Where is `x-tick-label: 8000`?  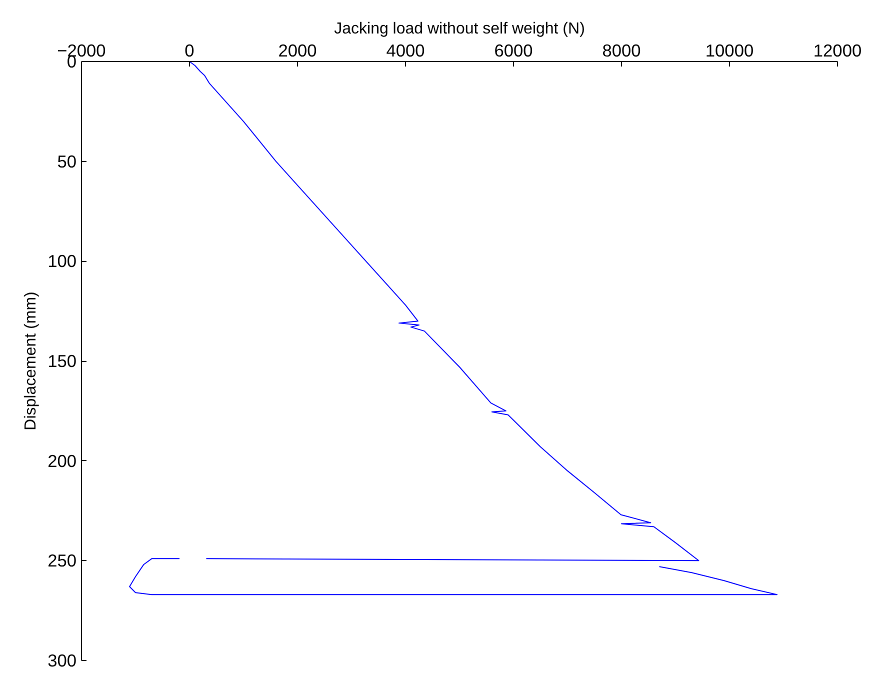
x-tick-label: 8000 is located at coordinates (621, 50).